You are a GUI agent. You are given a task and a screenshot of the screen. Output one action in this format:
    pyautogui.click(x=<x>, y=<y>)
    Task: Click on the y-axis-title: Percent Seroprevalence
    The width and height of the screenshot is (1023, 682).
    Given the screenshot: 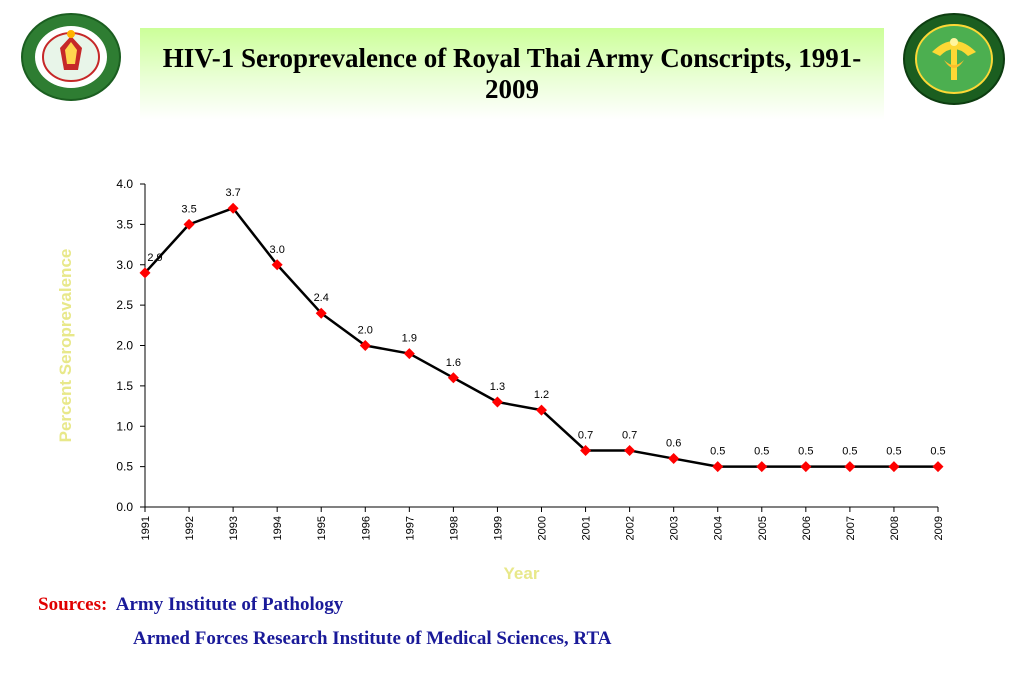 What is the action you would take?
    pyautogui.click(x=65, y=346)
    